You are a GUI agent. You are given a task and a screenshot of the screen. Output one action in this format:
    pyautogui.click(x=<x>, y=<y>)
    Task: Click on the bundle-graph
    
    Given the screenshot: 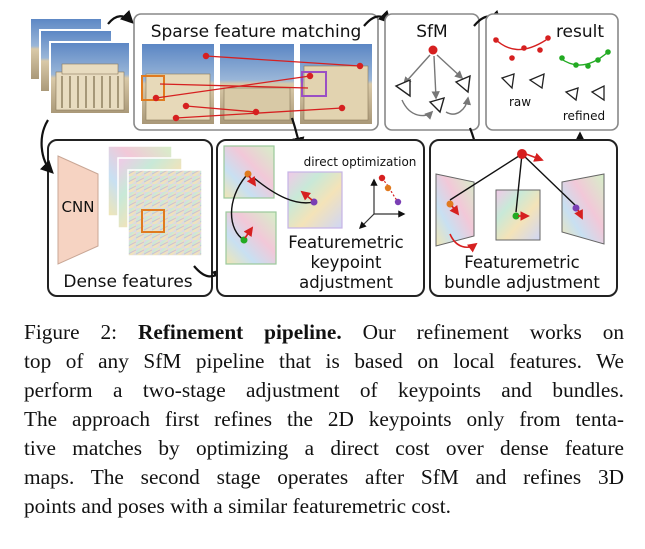 What is the action you would take?
    pyautogui.click(x=520, y=201)
    